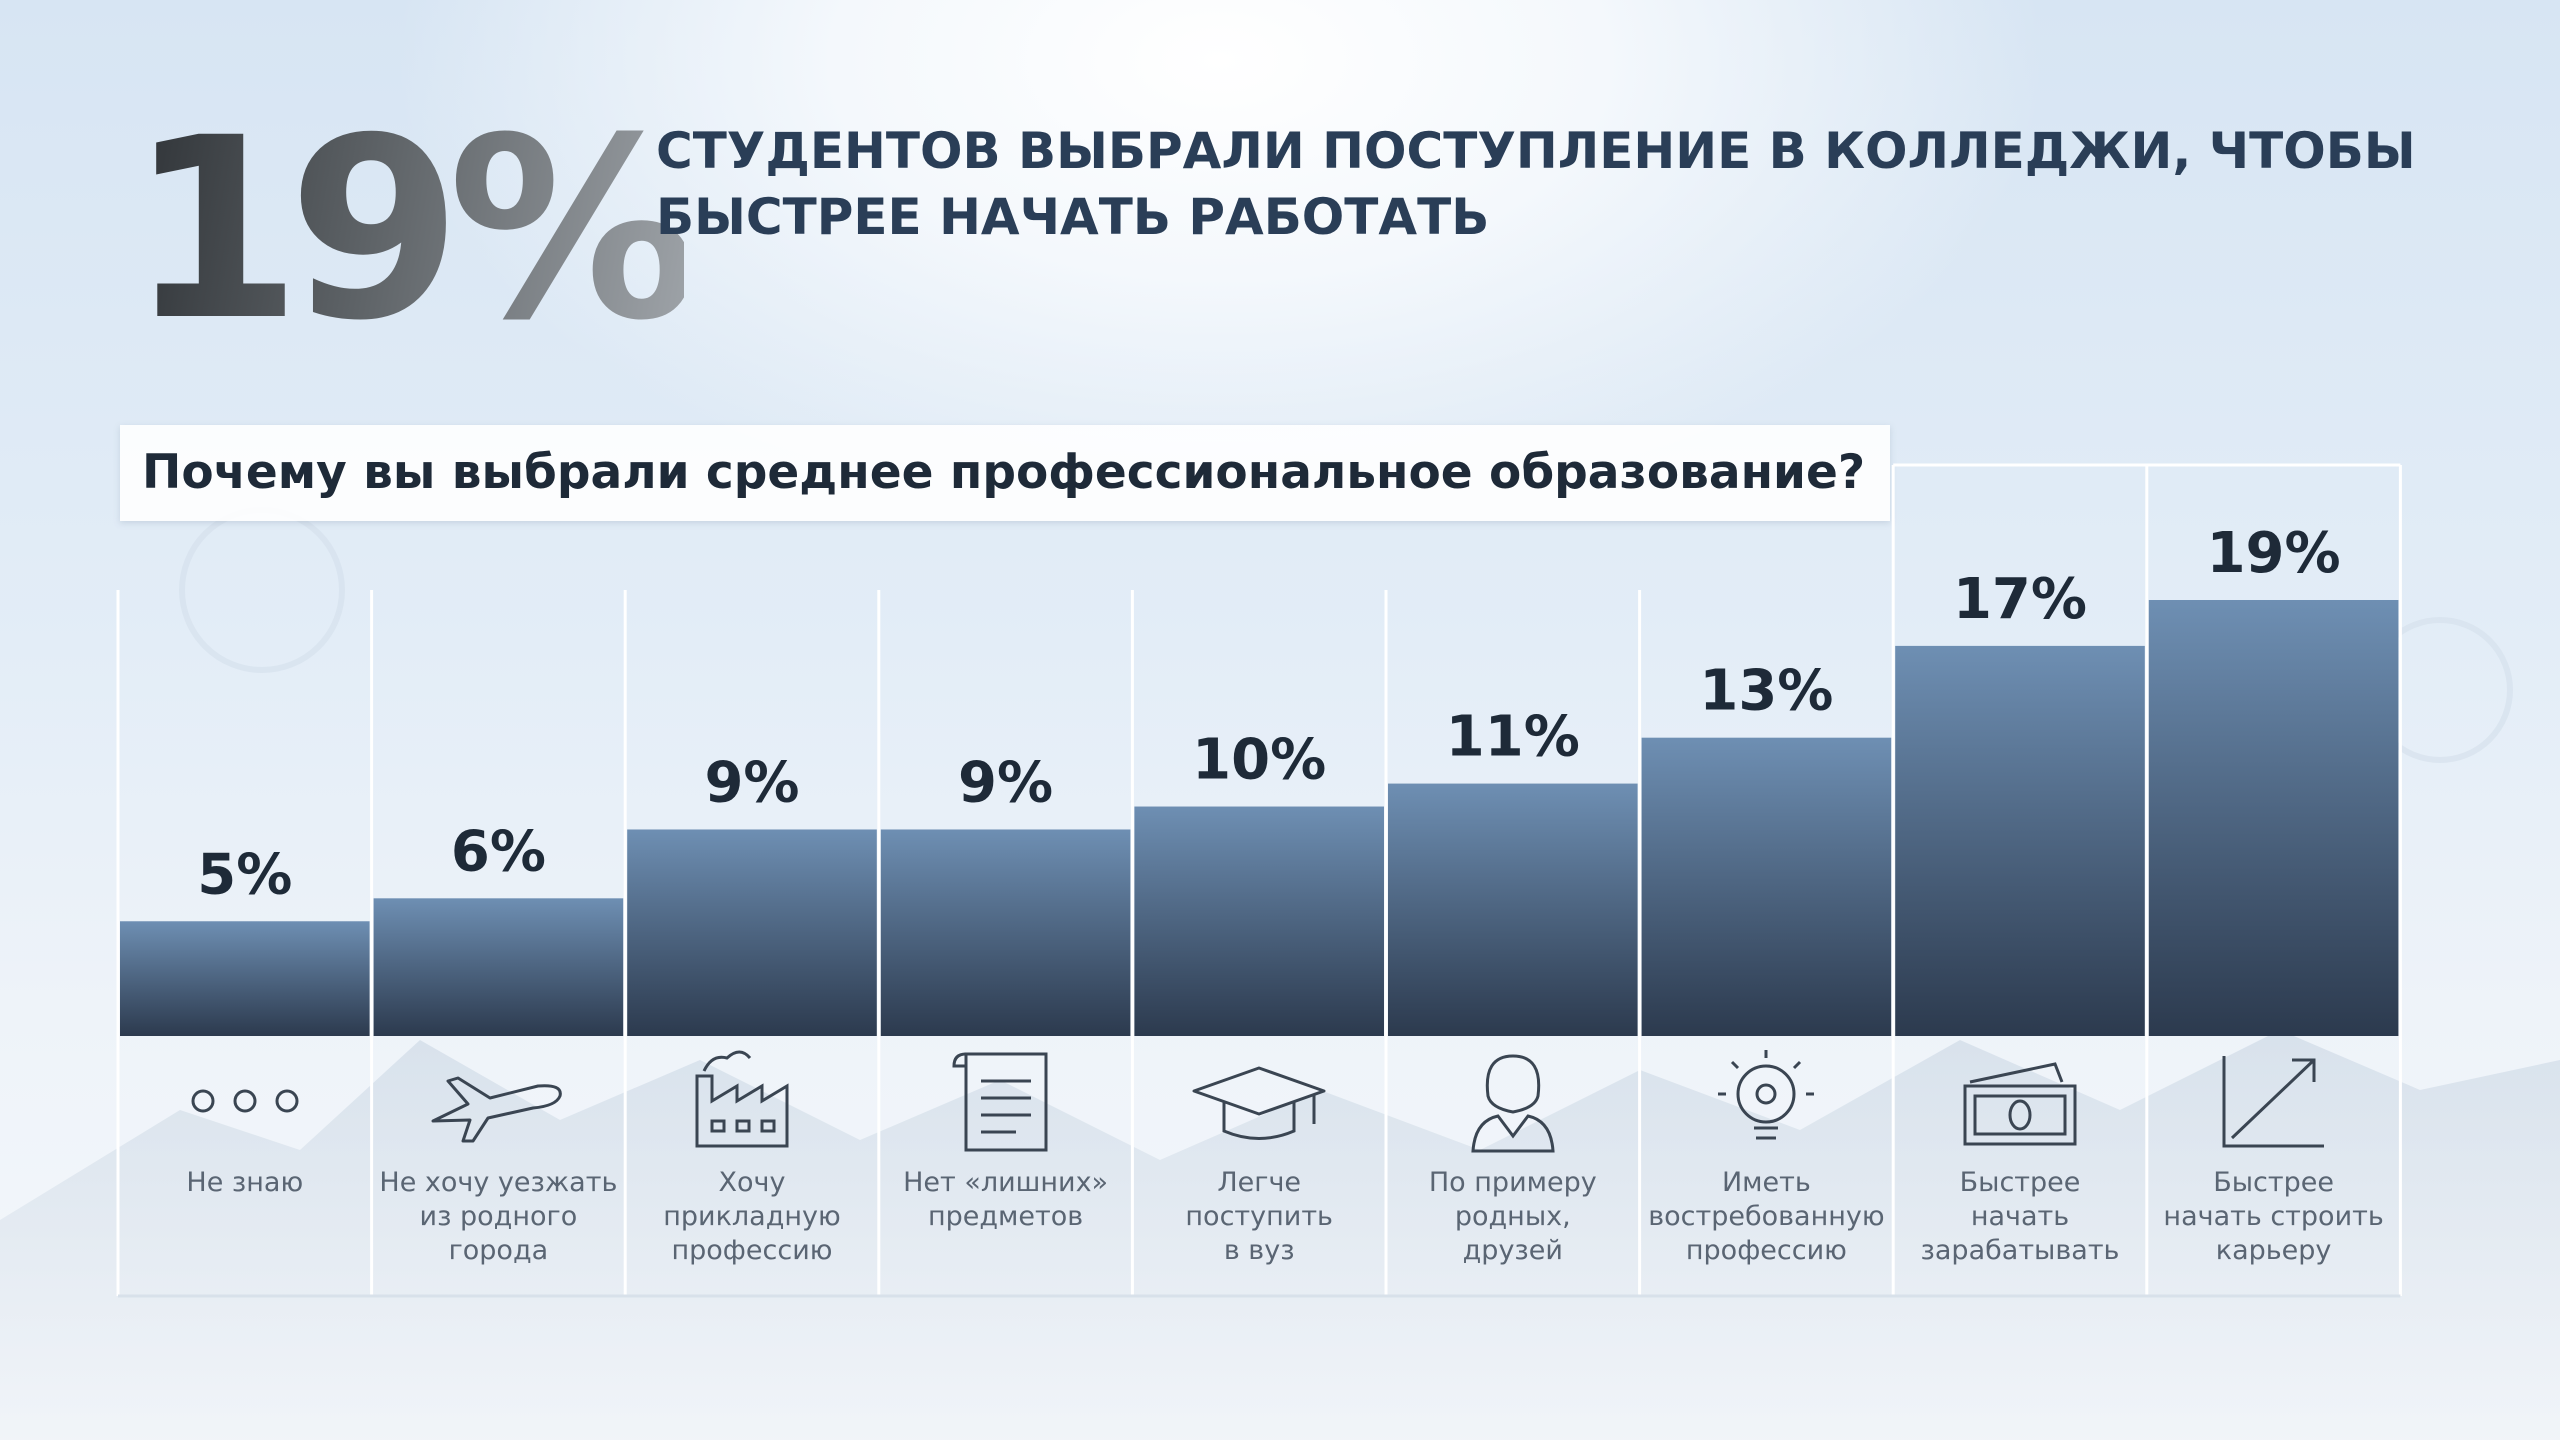 This screenshot has width=2560, height=1440. Describe the element at coordinates (1766, 1101) in the screenshot. I see `lightbulb-gear-icon` at that location.